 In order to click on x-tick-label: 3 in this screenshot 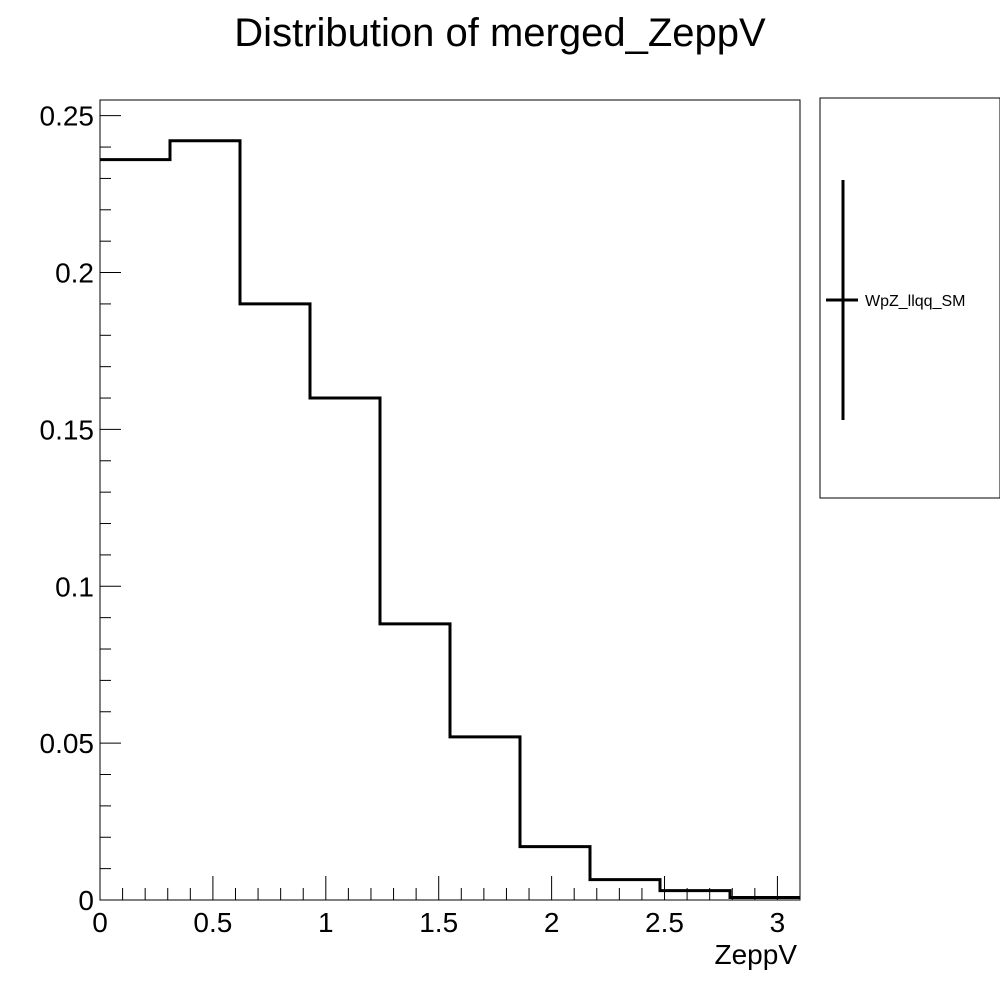, I will do `click(778, 922)`.